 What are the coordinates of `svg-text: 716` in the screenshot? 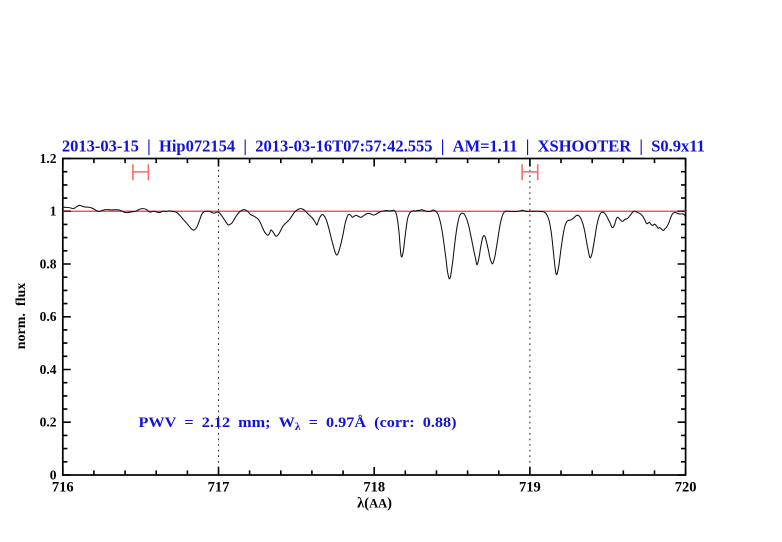 It's located at (63, 488).